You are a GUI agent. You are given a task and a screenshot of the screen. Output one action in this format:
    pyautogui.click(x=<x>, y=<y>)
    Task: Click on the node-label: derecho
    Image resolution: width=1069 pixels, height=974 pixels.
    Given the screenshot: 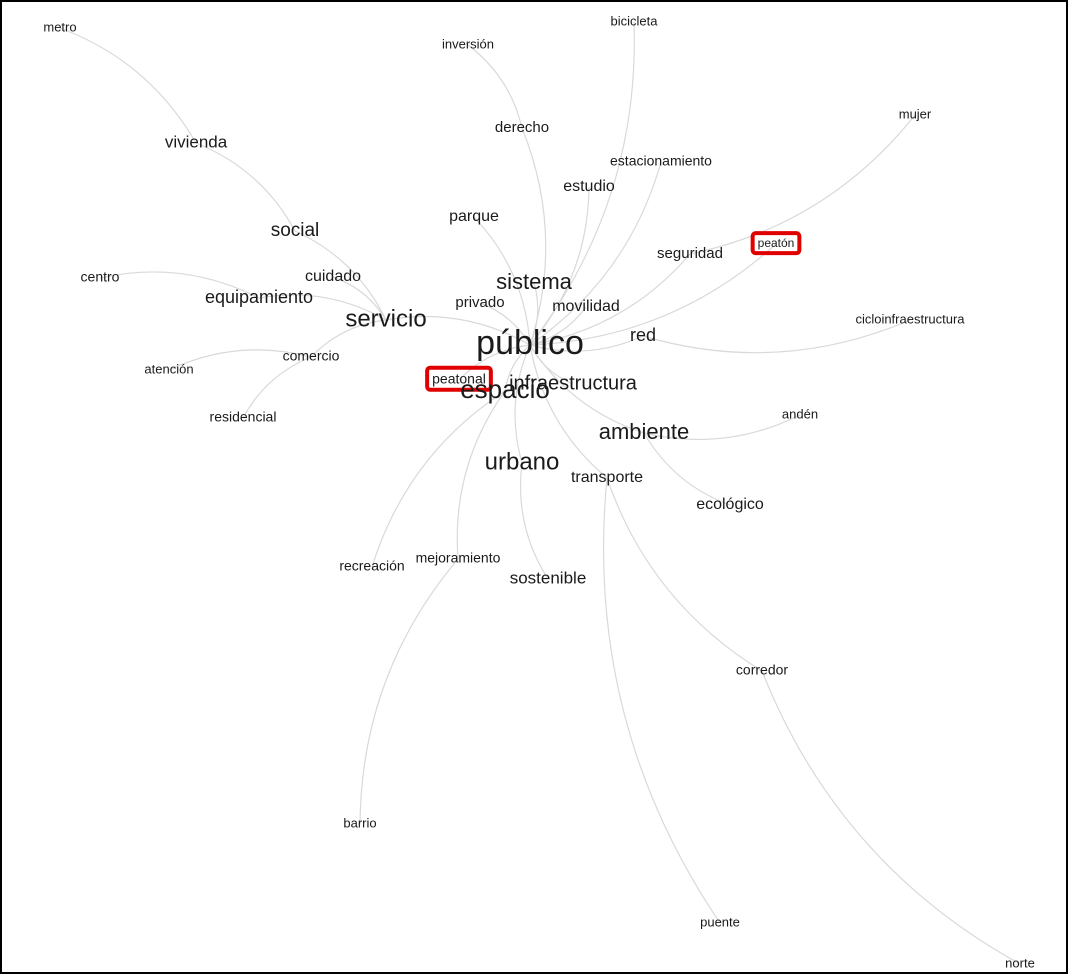 What is the action you would take?
    pyautogui.click(x=522, y=127)
    